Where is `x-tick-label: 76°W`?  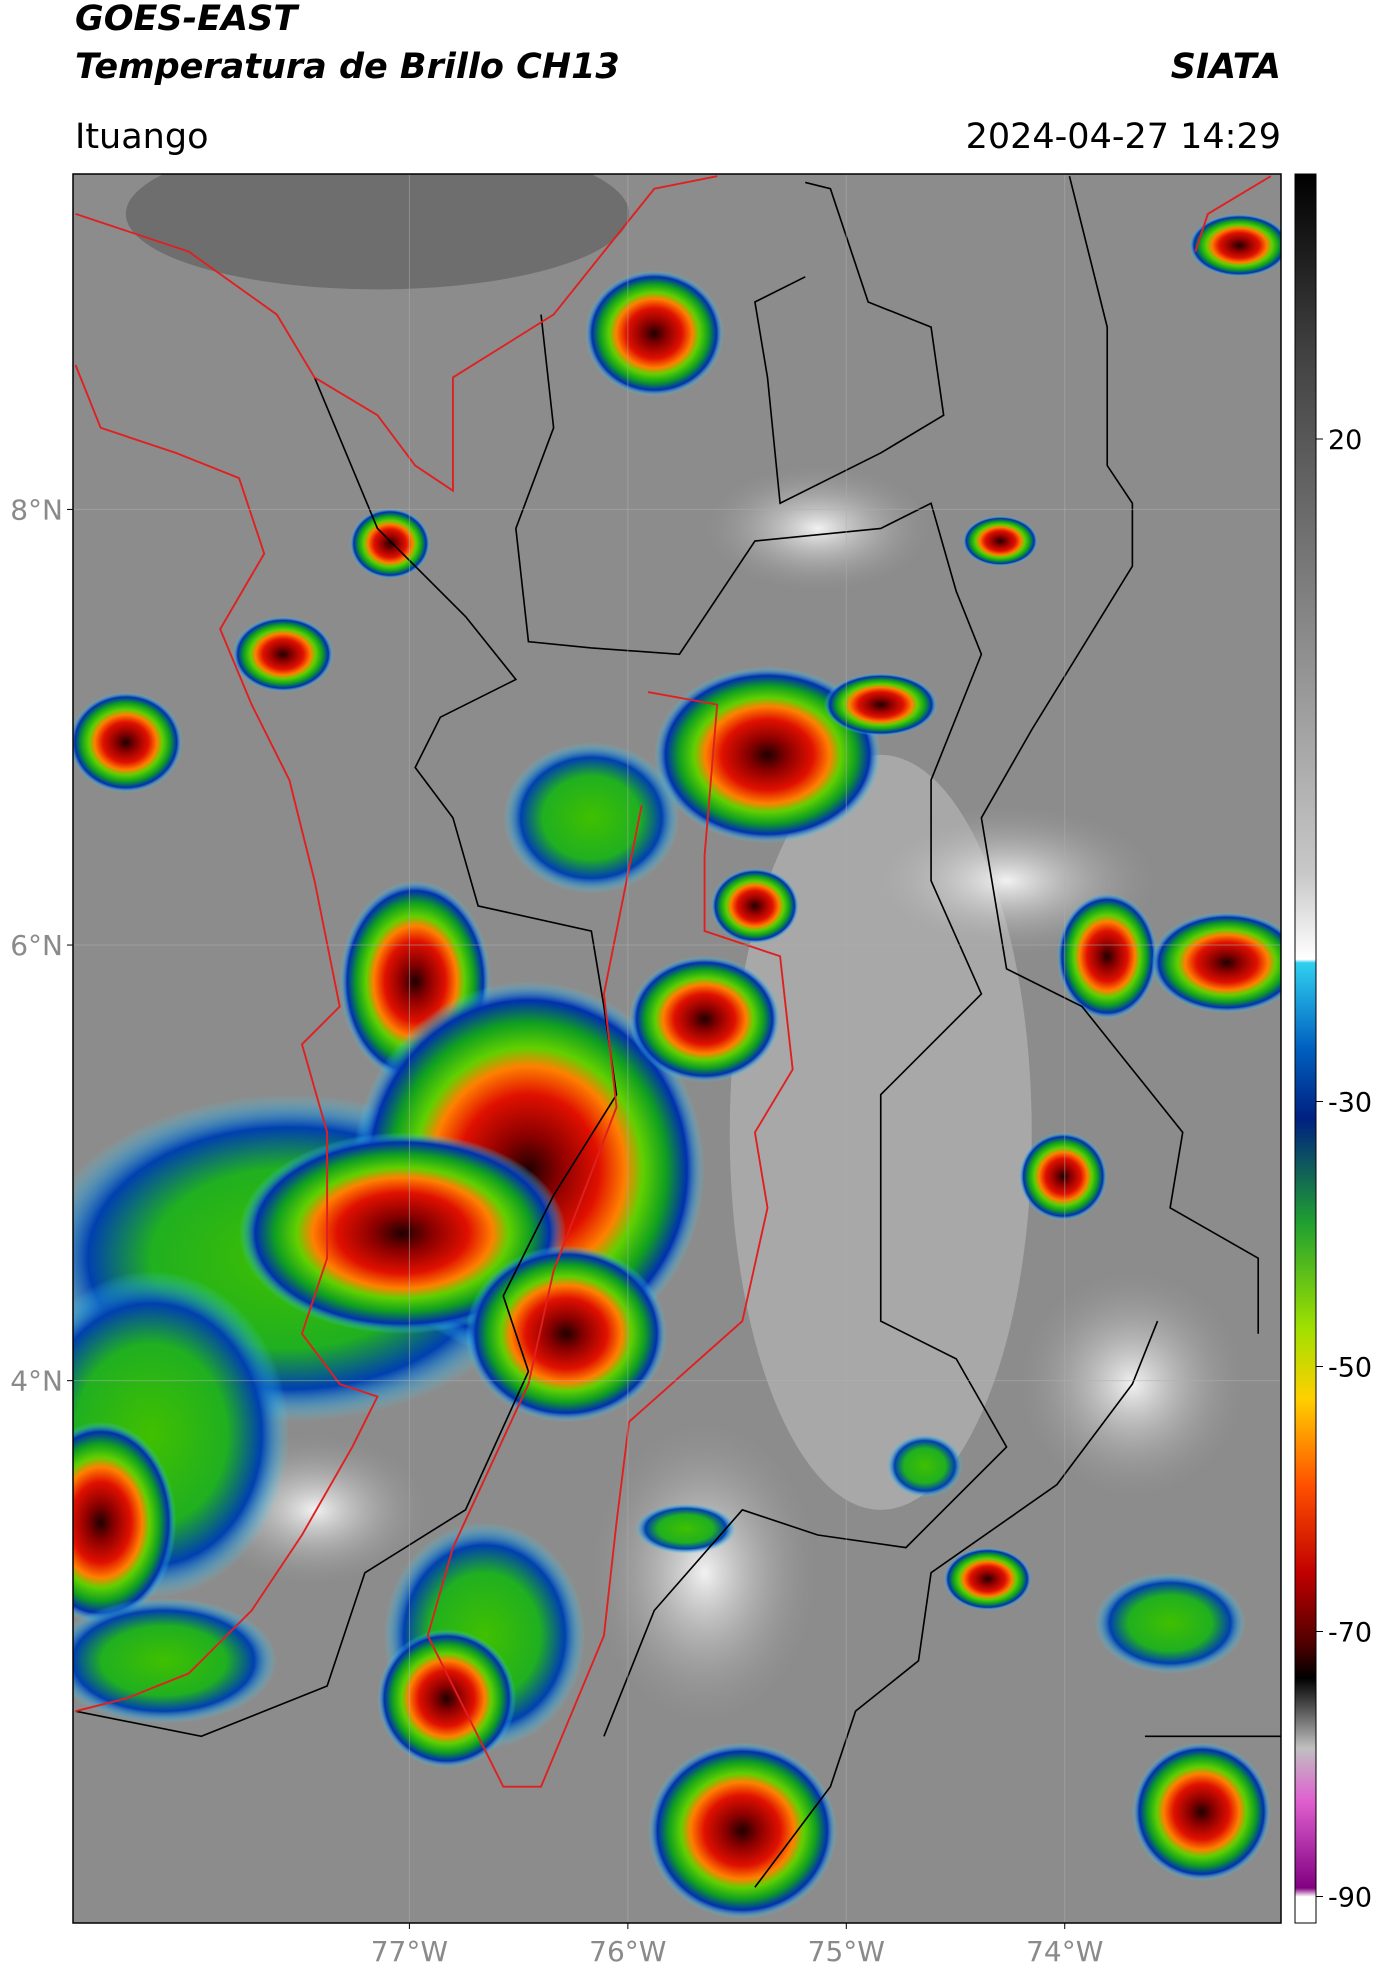 x-tick-label: 76°W is located at coordinates (627, 1951).